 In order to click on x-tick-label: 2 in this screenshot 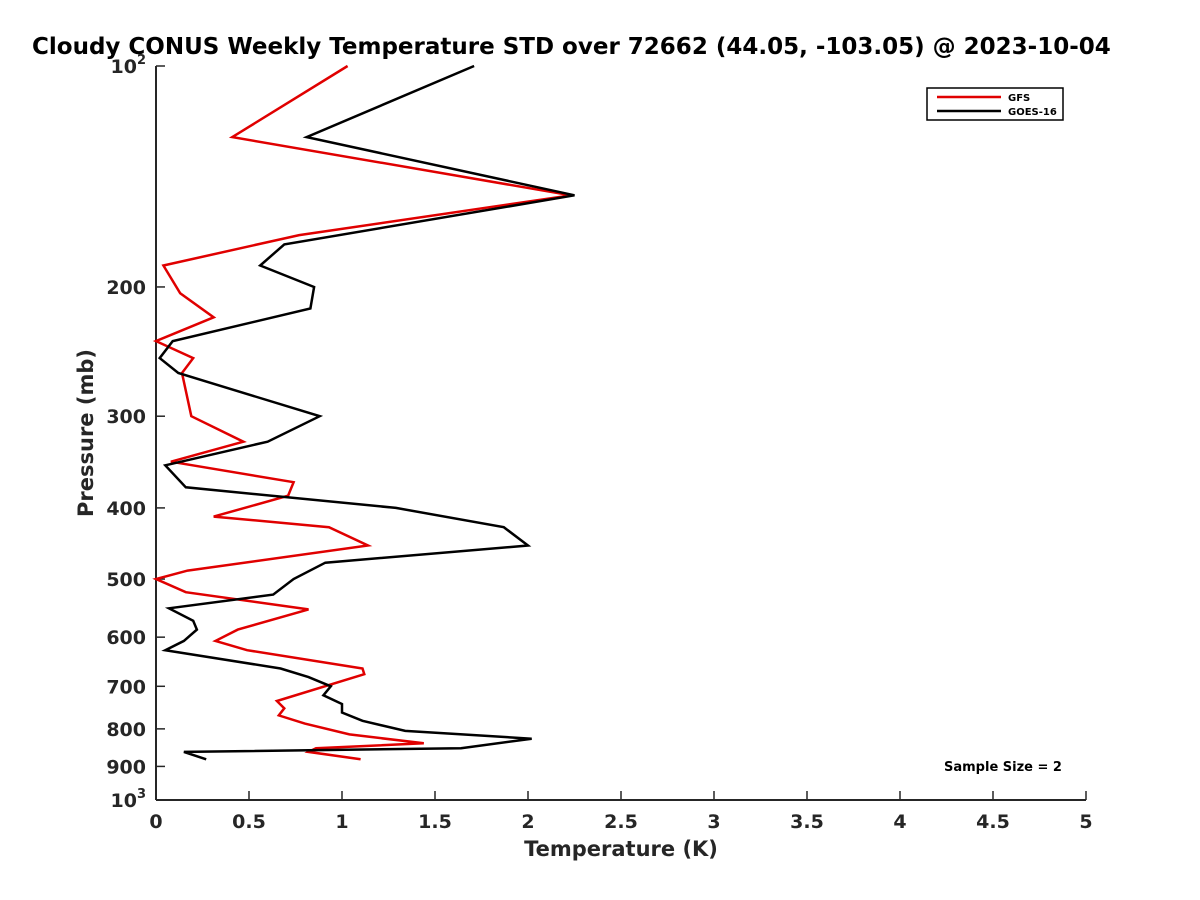, I will do `click(527, 822)`.